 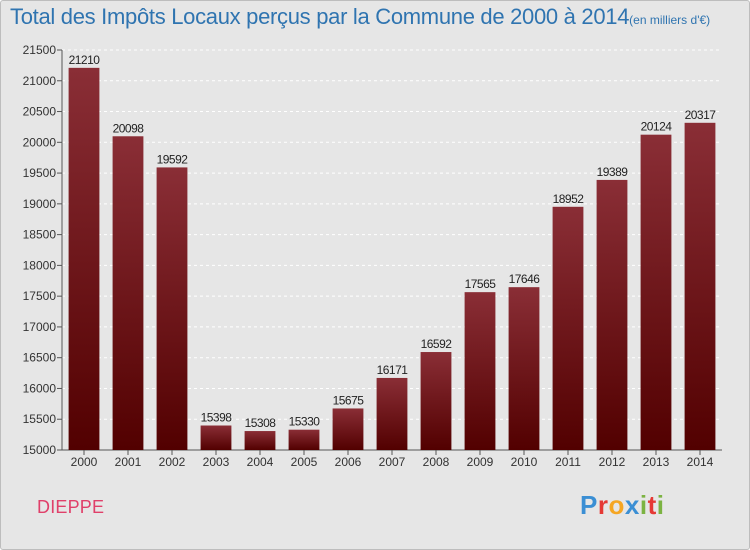 I want to click on logo-letter: t, so click(x=652, y=505).